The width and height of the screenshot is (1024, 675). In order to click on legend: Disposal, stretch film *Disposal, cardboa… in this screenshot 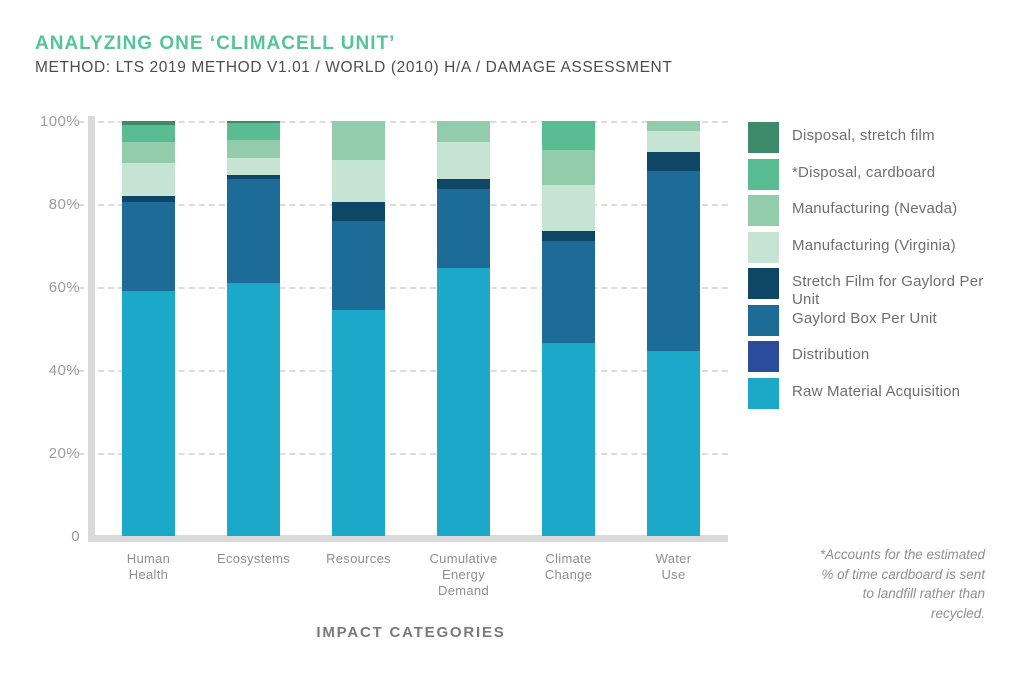, I will do `click(878, 268)`.